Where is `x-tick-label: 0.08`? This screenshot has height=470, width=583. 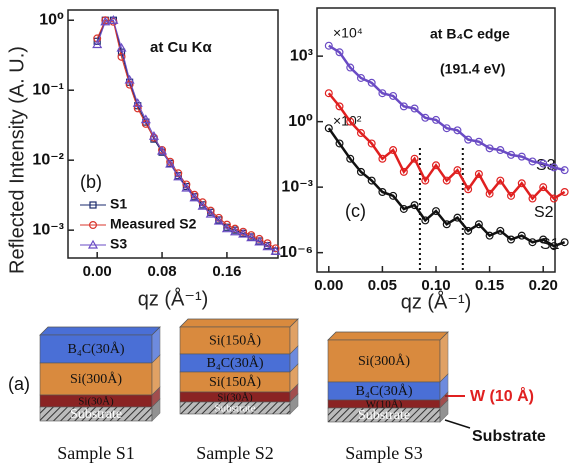 x-tick-label: 0.08 is located at coordinates (161, 271).